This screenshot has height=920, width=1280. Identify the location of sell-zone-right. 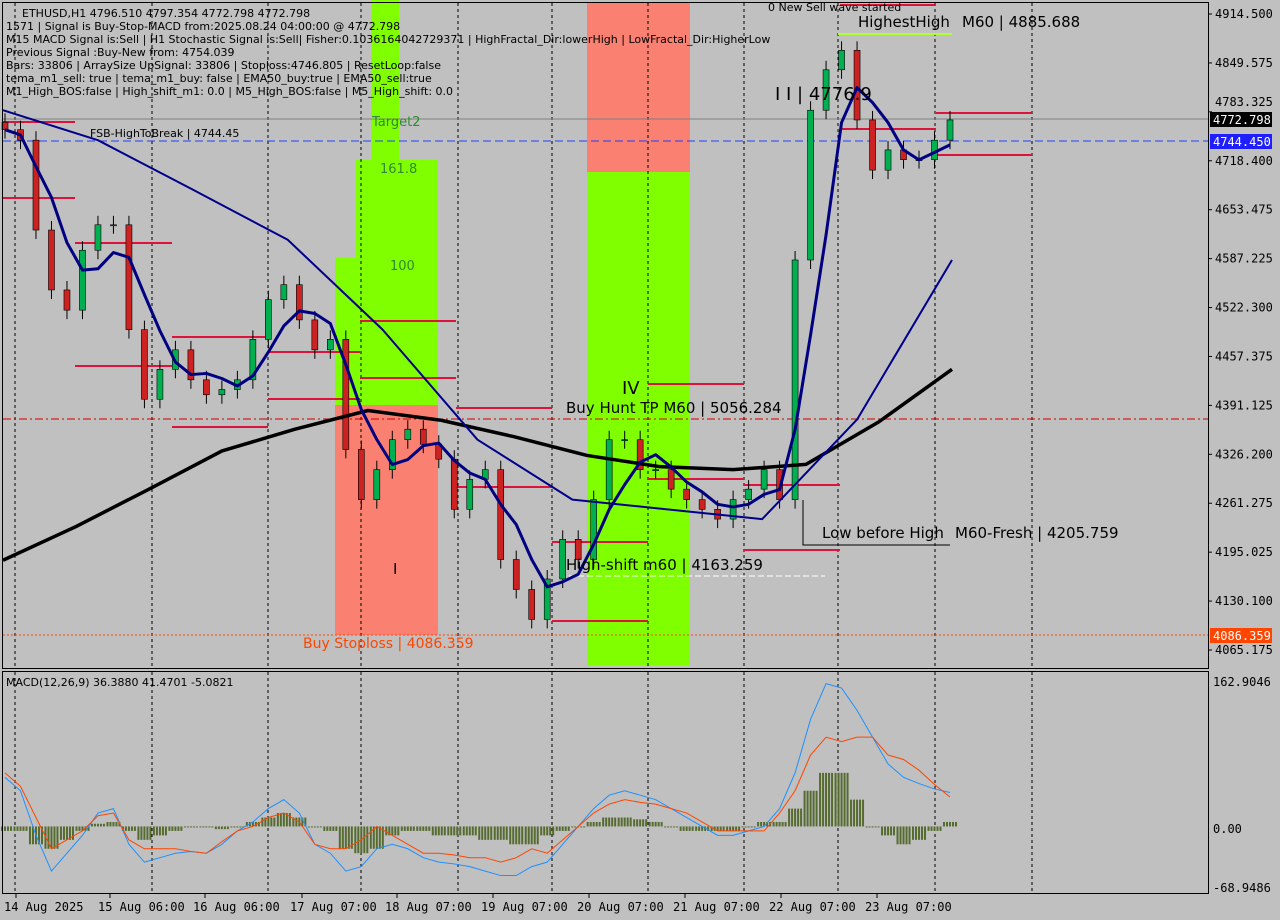
(638, 87).